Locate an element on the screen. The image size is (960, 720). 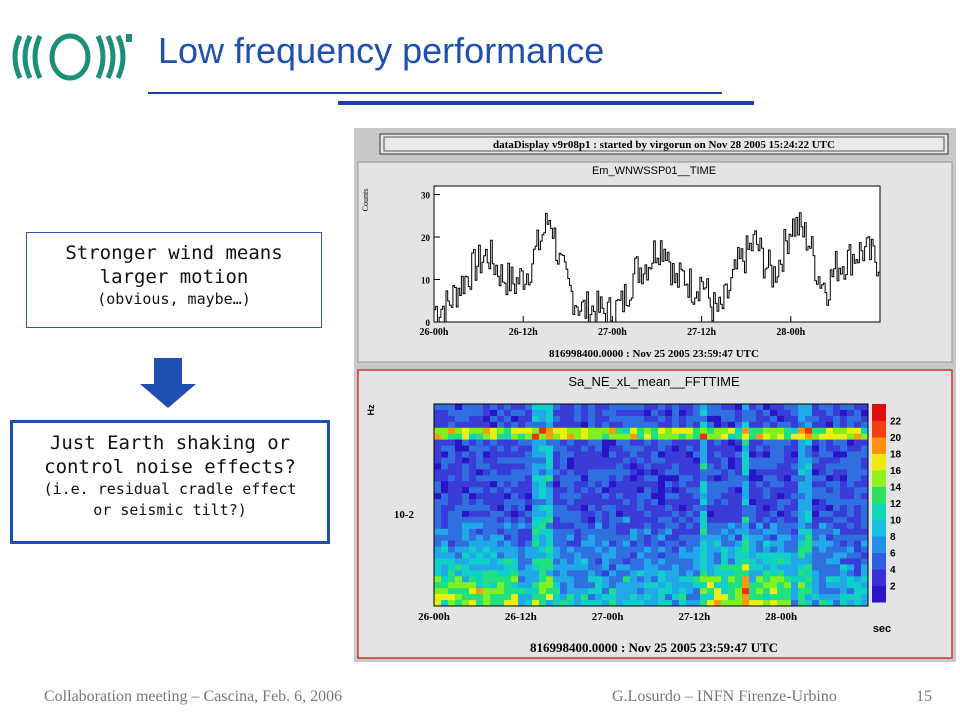
footer-author: G.Losurdo – INFN Firenze-Urbino is located at coordinates (724, 696).